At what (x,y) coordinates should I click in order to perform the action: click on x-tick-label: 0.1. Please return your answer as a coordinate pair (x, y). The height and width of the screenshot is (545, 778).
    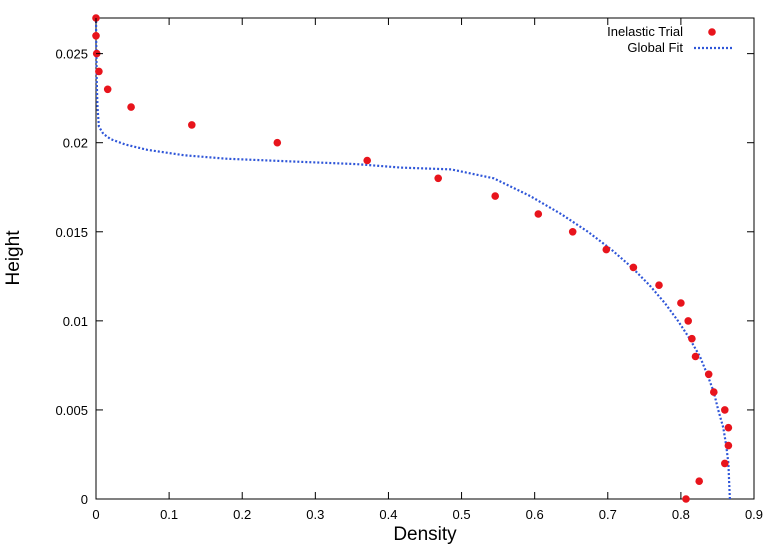
    Looking at the image, I should click on (169, 514).